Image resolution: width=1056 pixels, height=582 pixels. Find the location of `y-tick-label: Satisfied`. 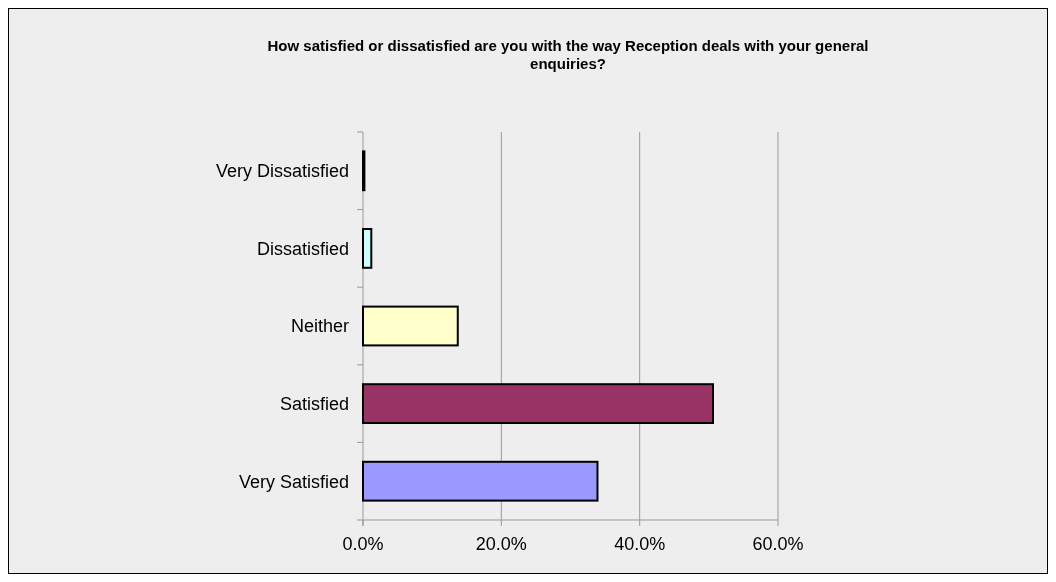

y-tick-label: Satisfied is located at coordinates (314, 403).